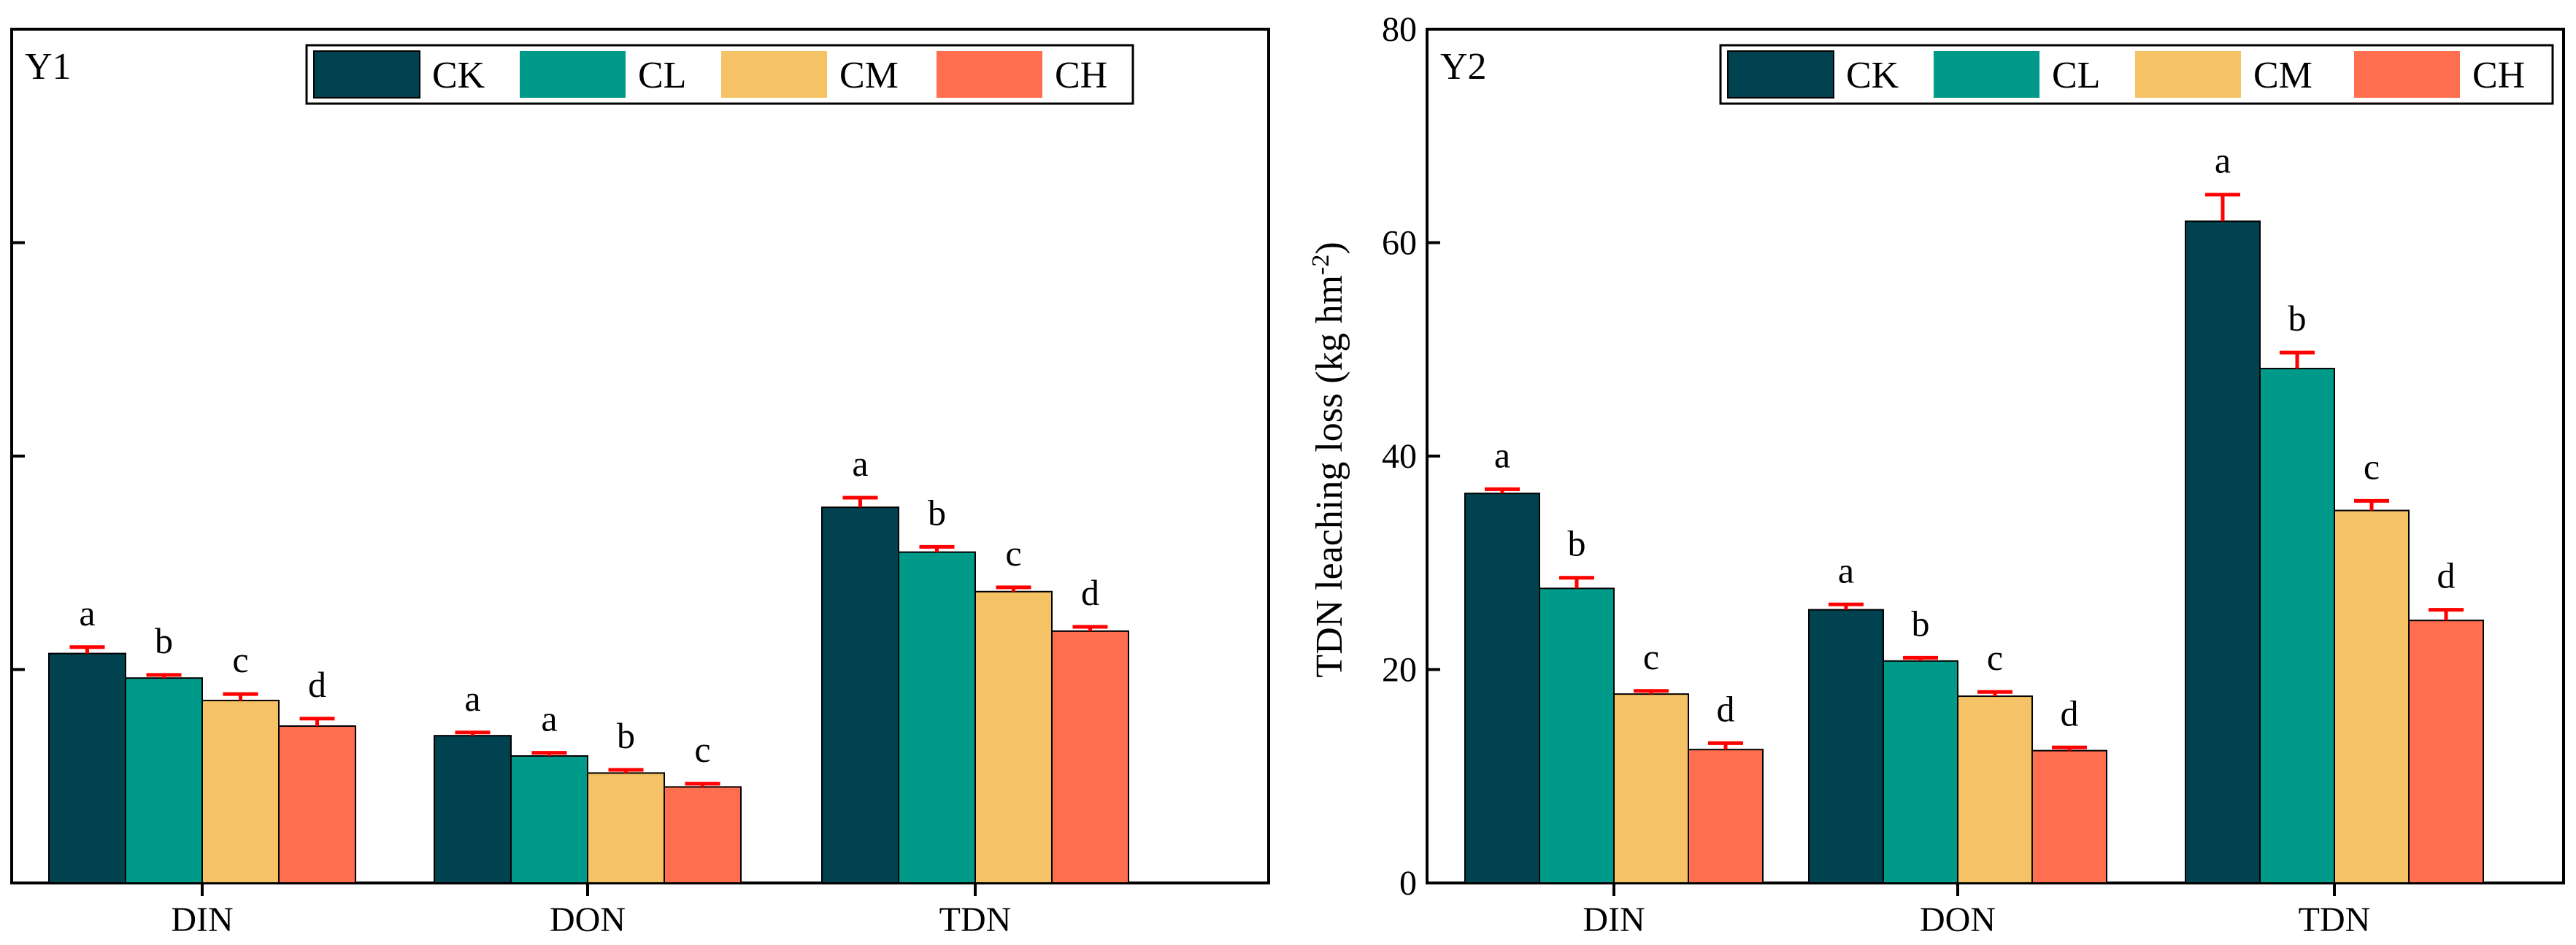 Image resolution: width=2576 pixels, height=945 pixels. I want to click on y-tick-label: 40, so click(1399, 457).